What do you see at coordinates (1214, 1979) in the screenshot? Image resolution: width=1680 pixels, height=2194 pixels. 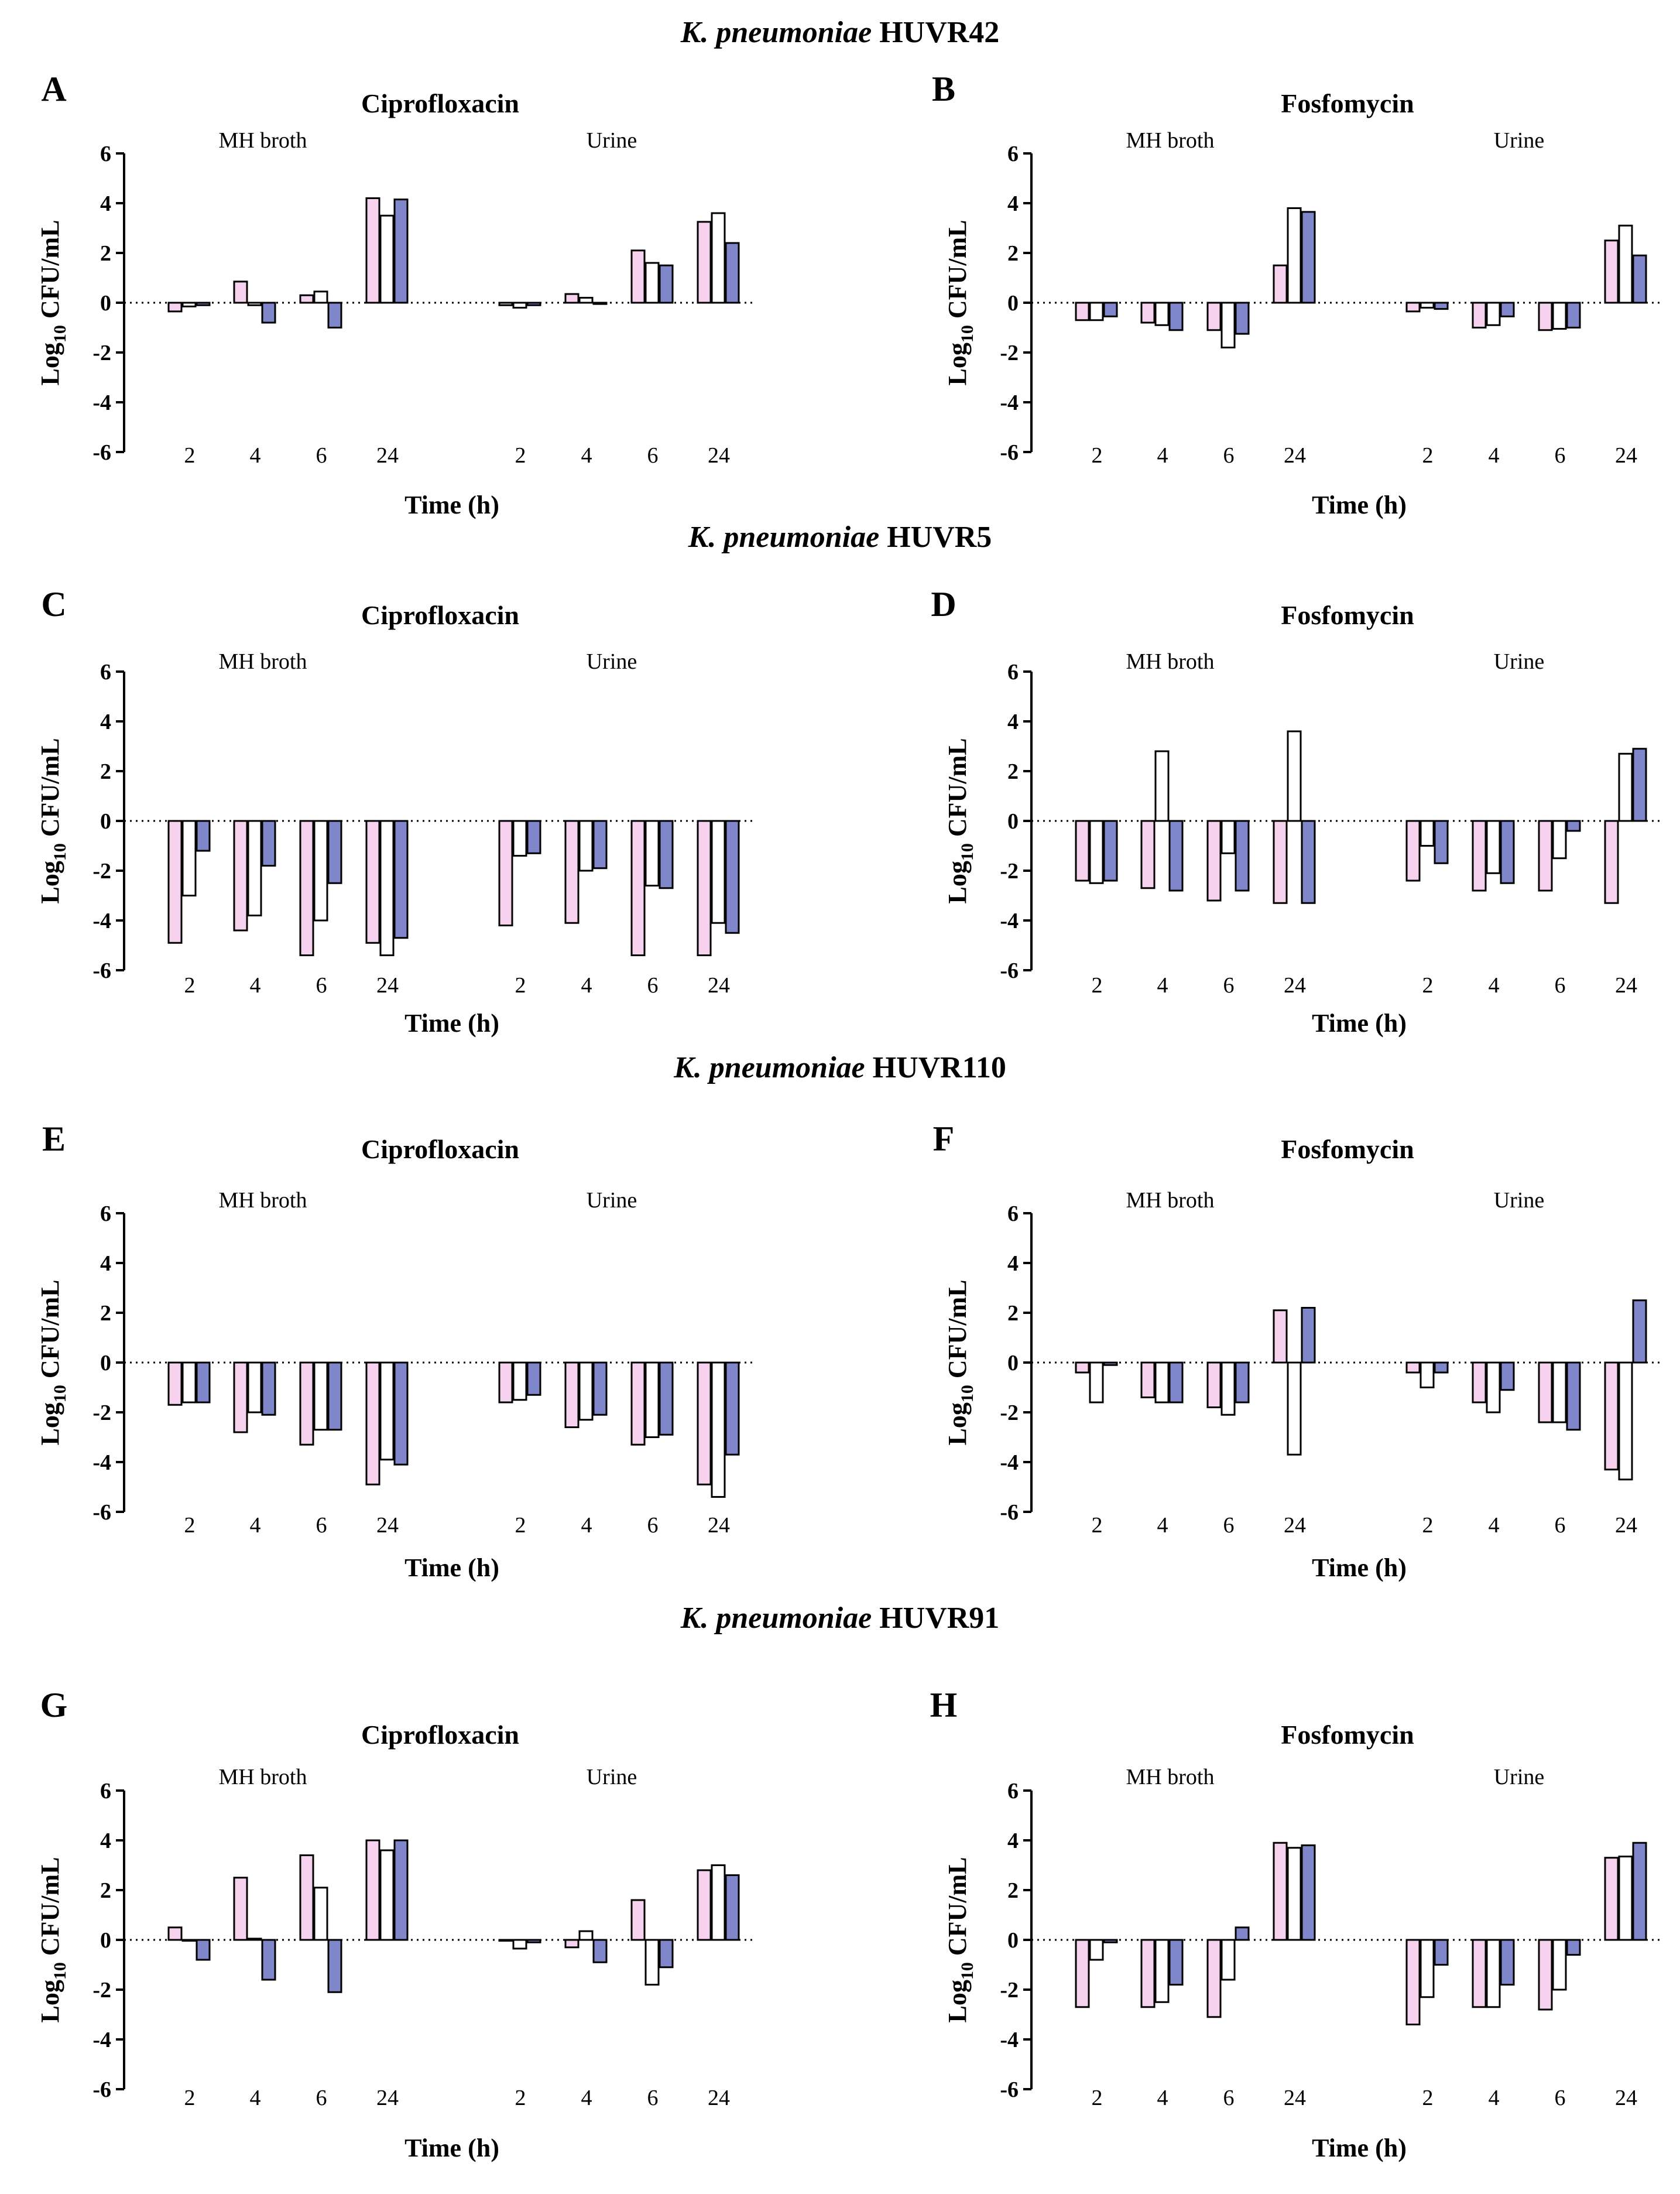 I see `bar-h-mh-6h-s1` at bounding box center [1214, 1979].